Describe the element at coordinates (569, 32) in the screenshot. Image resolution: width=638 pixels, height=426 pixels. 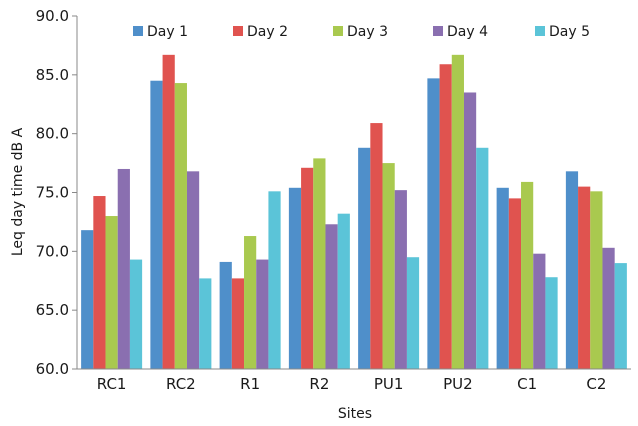
I see `legend-label: Day 5` at that location.